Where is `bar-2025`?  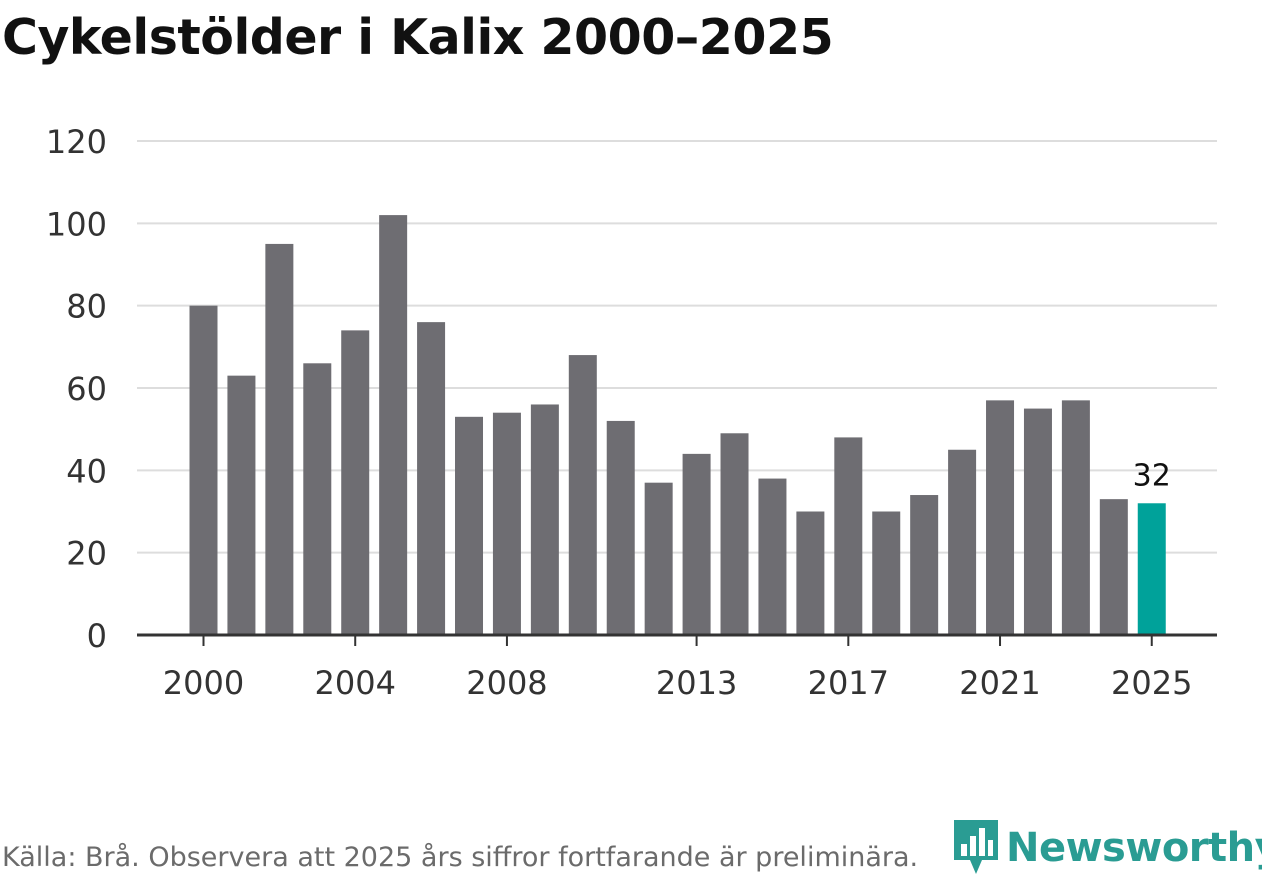 bar-2025 is located at coordinates (1151, 569).